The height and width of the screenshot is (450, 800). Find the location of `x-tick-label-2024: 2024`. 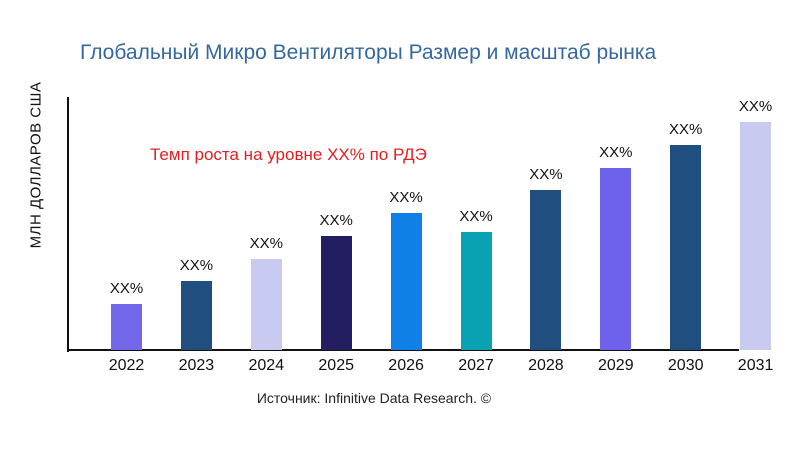

x-tick-label-2024: 2024 is located at coordinates (266, 365).